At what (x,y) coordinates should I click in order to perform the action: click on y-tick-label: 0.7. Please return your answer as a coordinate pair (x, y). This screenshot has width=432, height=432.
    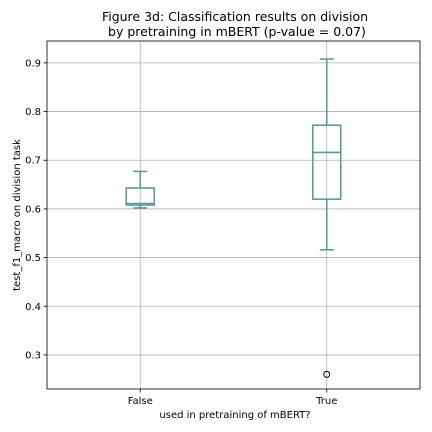
    Looking at the image, I should click on (33, 161).